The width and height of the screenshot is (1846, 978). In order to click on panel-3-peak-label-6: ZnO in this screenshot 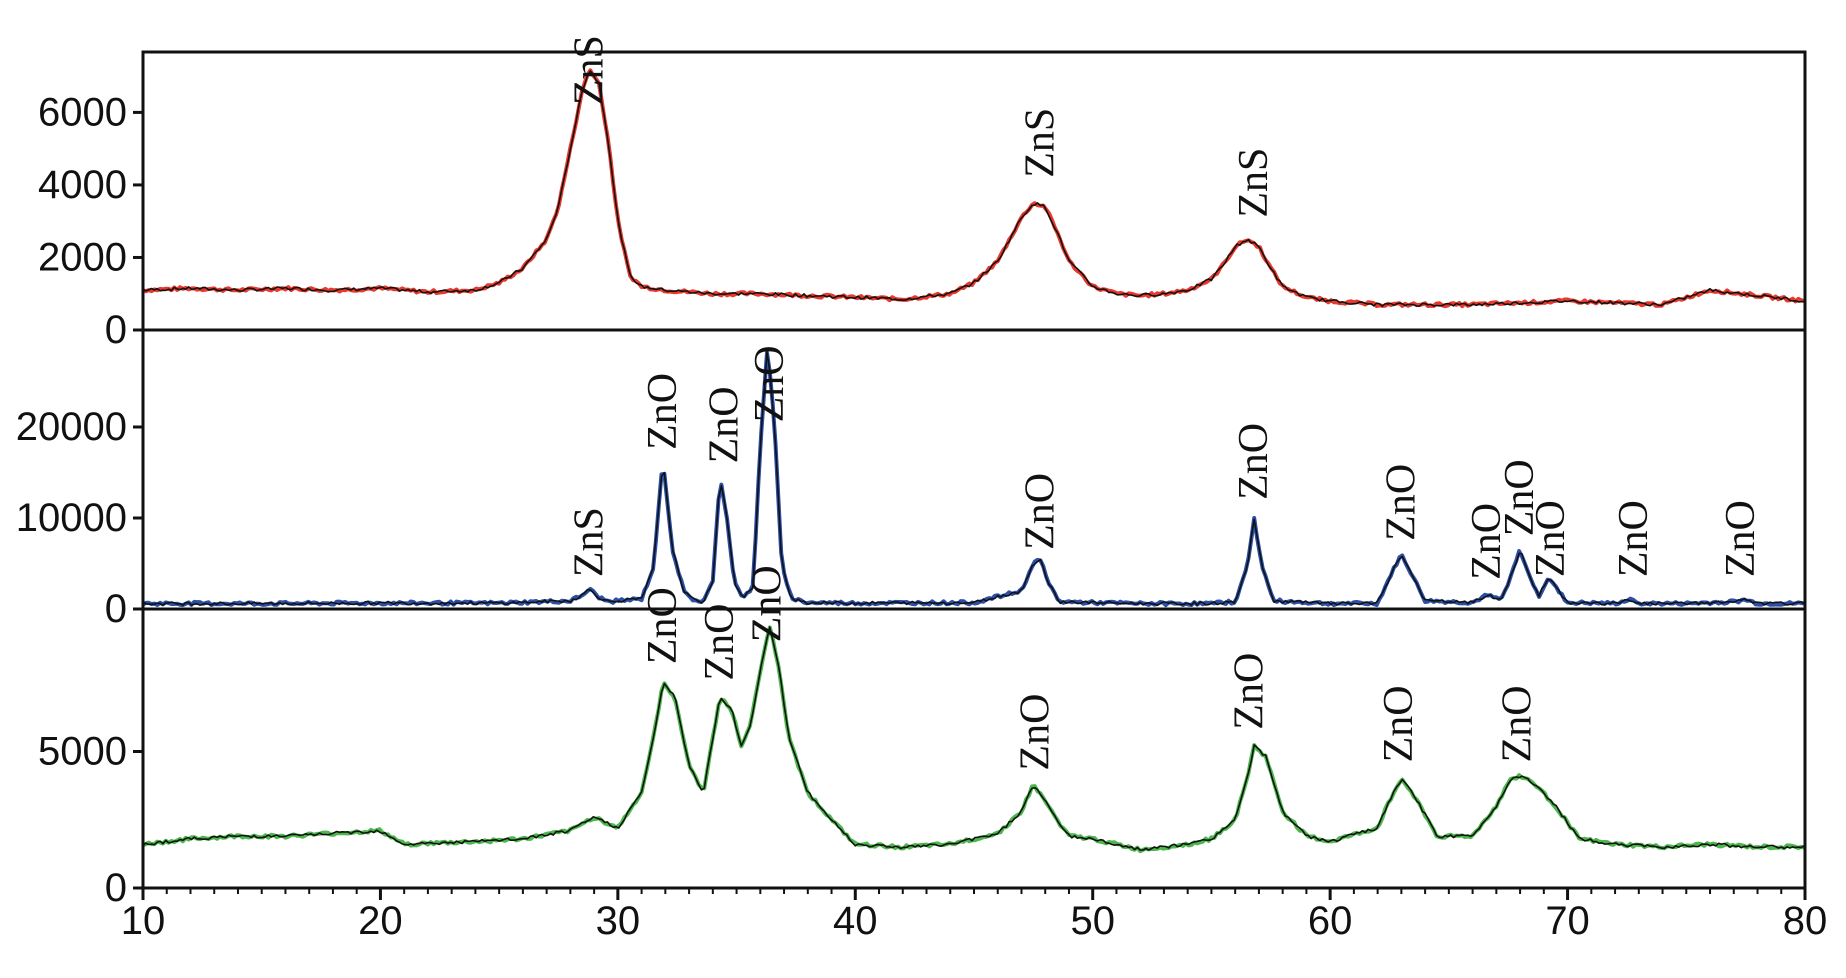, I will do `click(1399, 723)`.